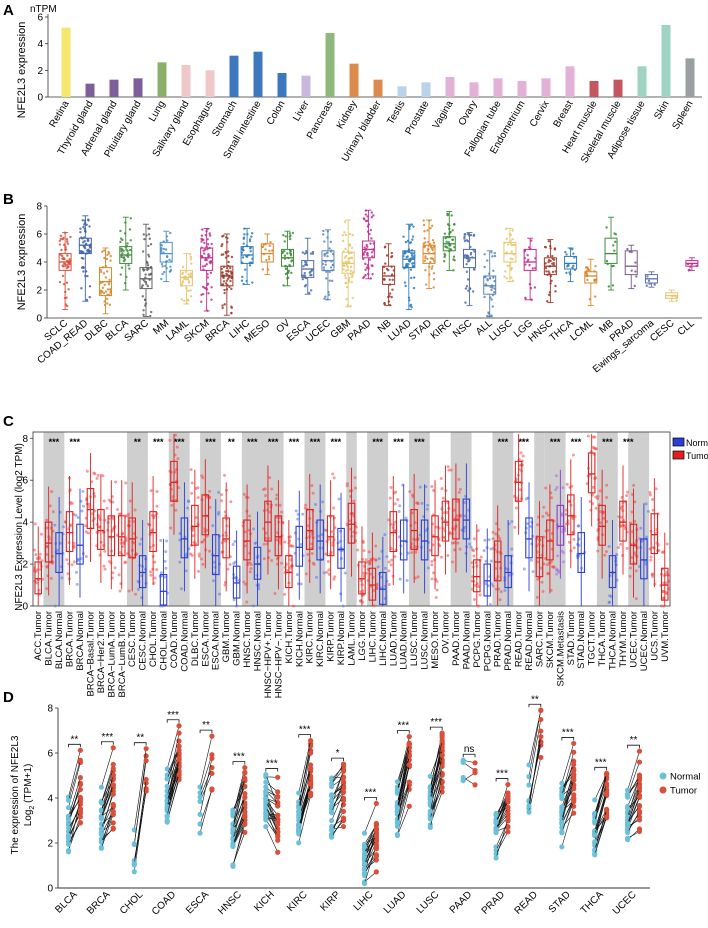 The width and height of the screenshot is (708, 928). What do you see at coordinates (535, 268) in the screenshot?
I see `box-lgg-point` at bounding box center [535, 268].